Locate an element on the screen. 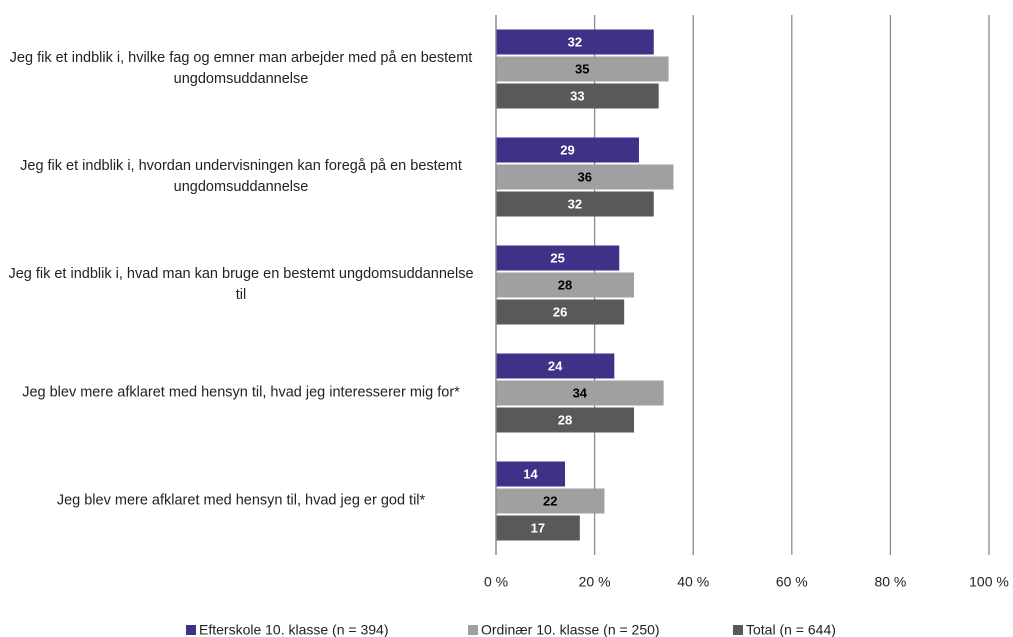 This screenshot has height=637, width=1013. value-label: 26 is located at coordinates (560, 311).